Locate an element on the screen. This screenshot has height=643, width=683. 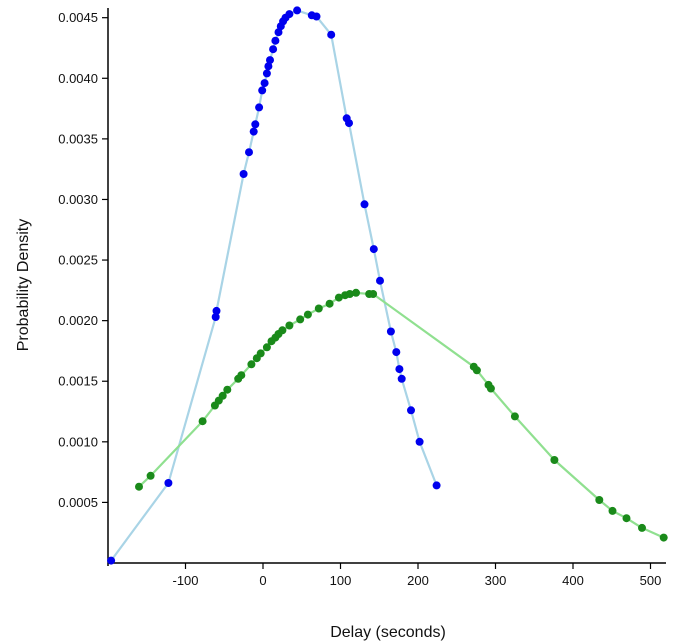
y-tick-label: 0.0020 is located at coordinates (78, 320).